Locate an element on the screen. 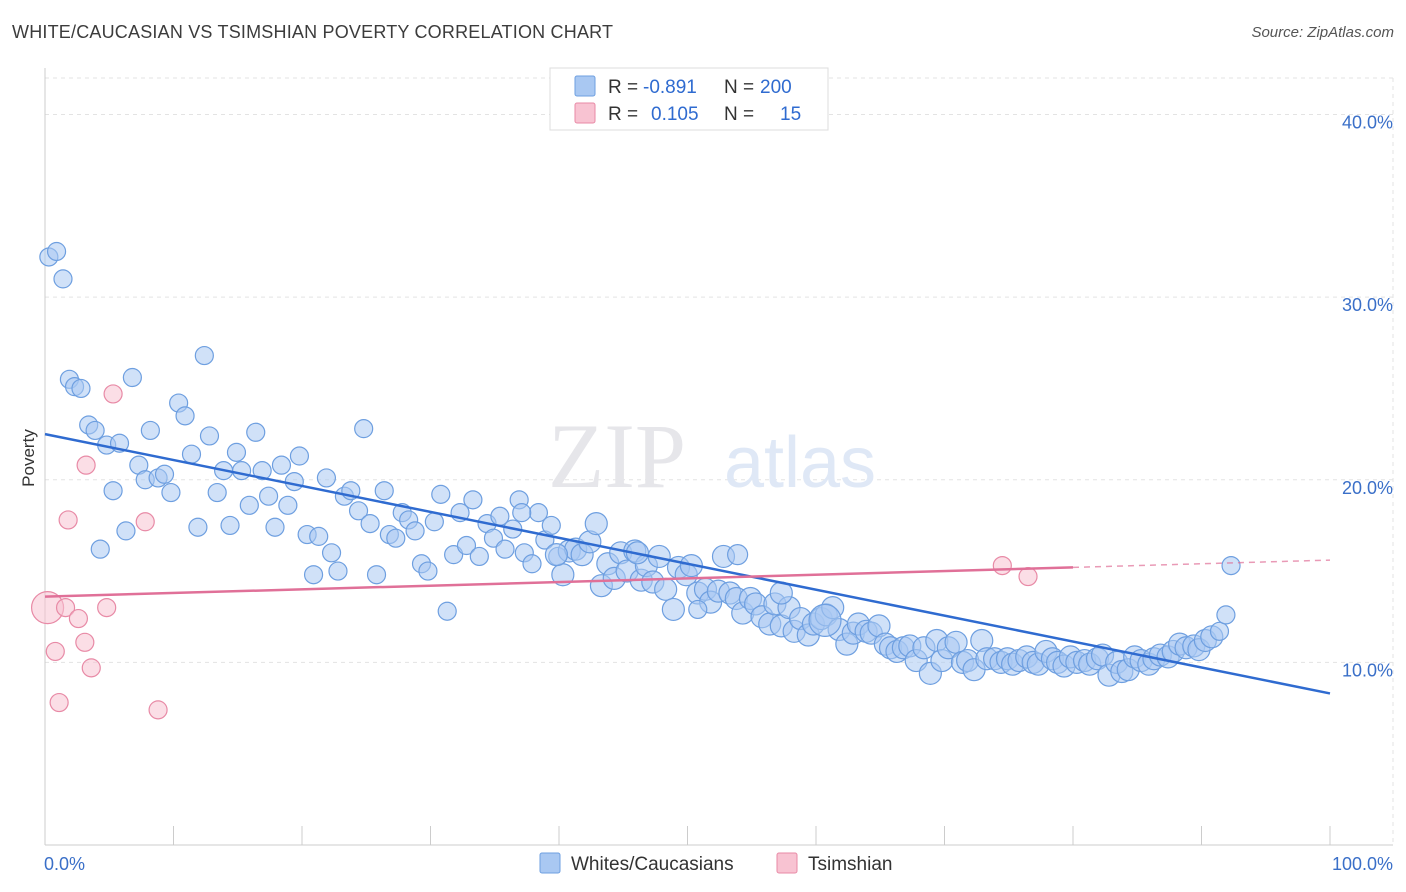 Image resolution: width=1406 pixels, height=892 pixels. bottom-legend: Whites/Caucasians Tsimshian is located at coordinates (715, 863).